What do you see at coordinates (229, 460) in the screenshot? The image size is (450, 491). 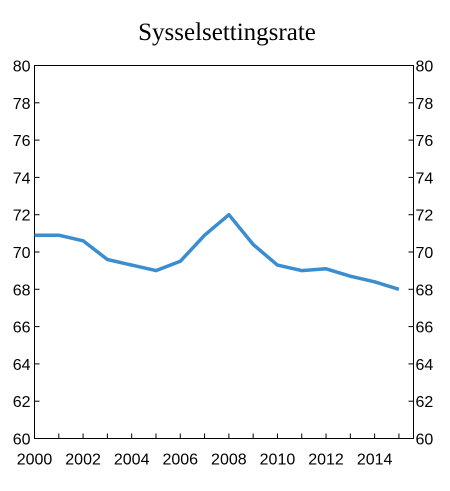 I see `x-tick-label: 2008` at bounding box center [229, 460].